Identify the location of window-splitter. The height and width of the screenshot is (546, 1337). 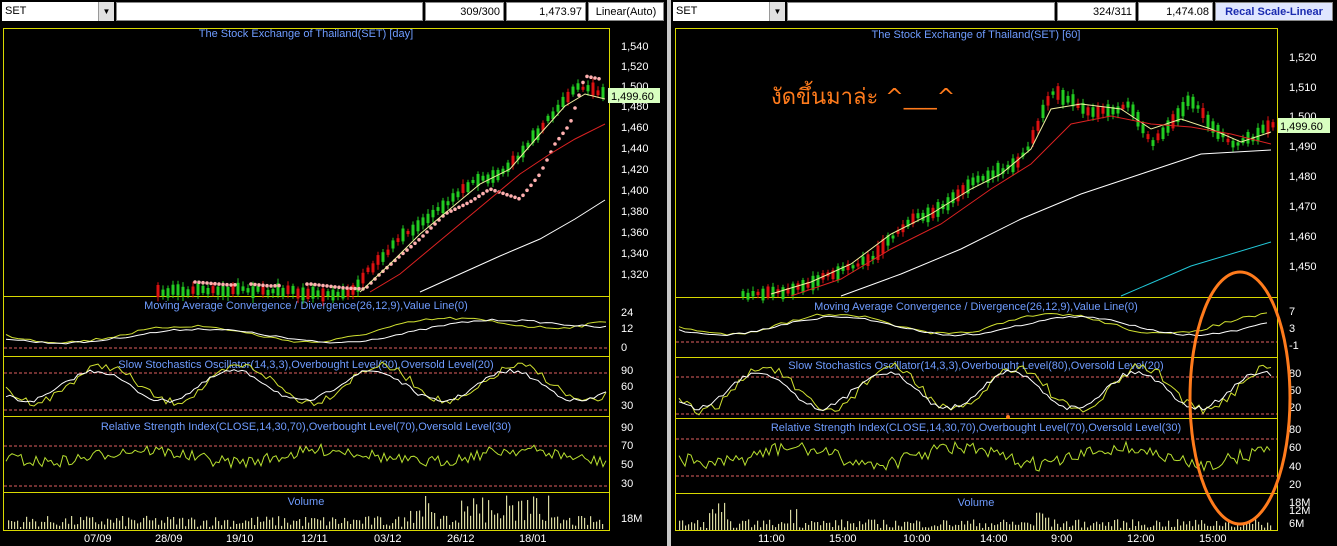
(669, 273).